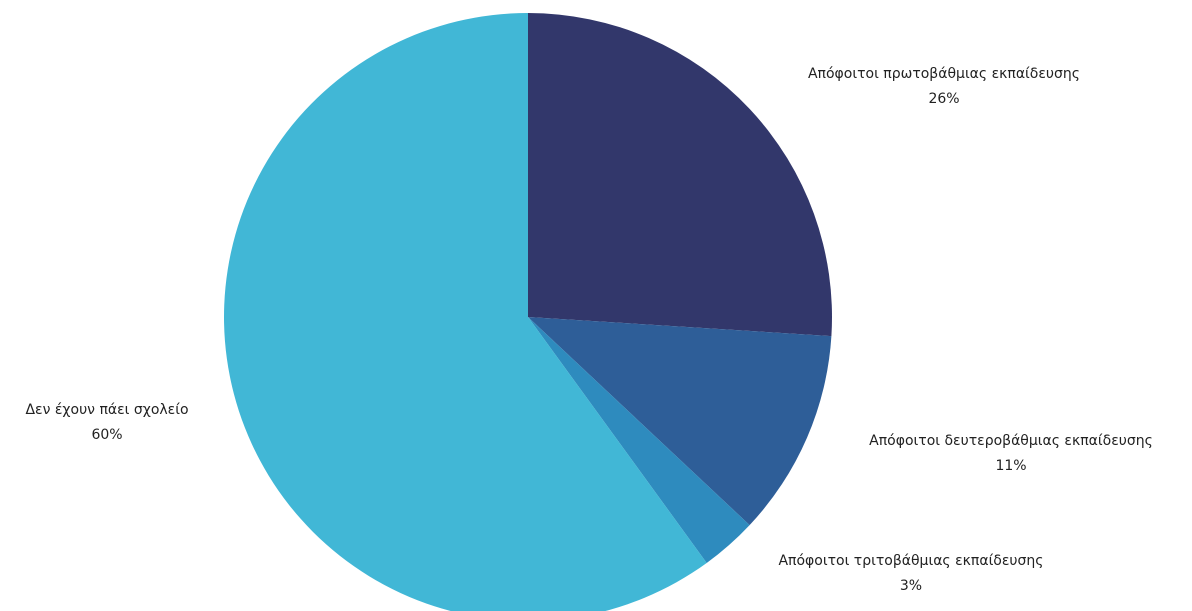 This screenshot has width=1192, height=611. I want to click on slice-value-label-3: 3%, so click(911, 586).